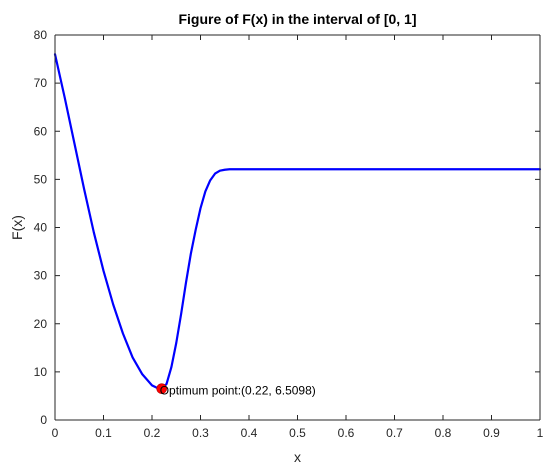  Describe the element at coordinates (17, 227) in the screenshot. I see `y-axis-label: F(x)` at that location.